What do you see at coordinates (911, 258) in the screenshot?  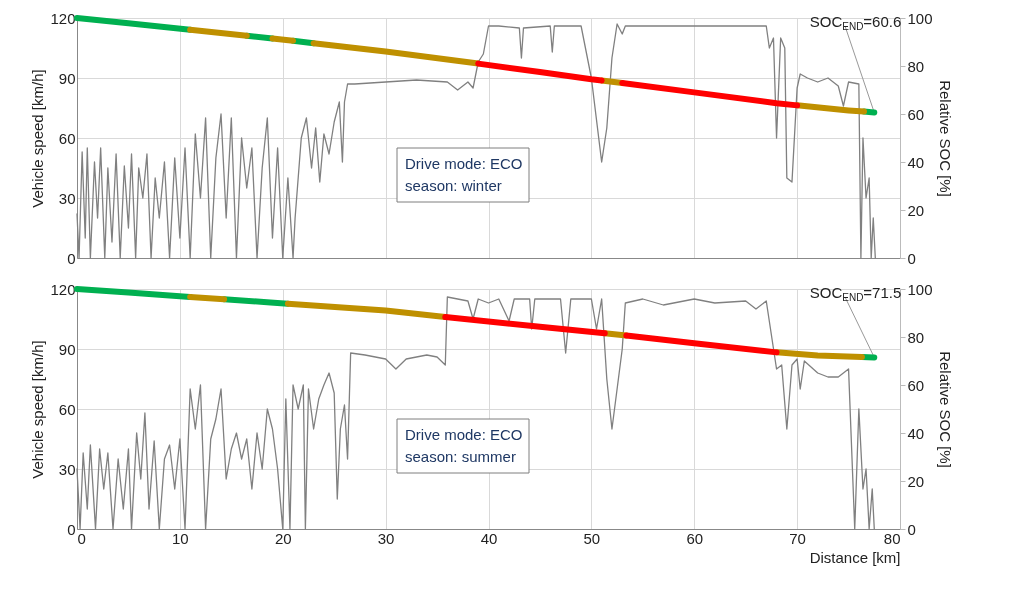 I see `y2-tick-label: 0` at bounding box center [911, 258].